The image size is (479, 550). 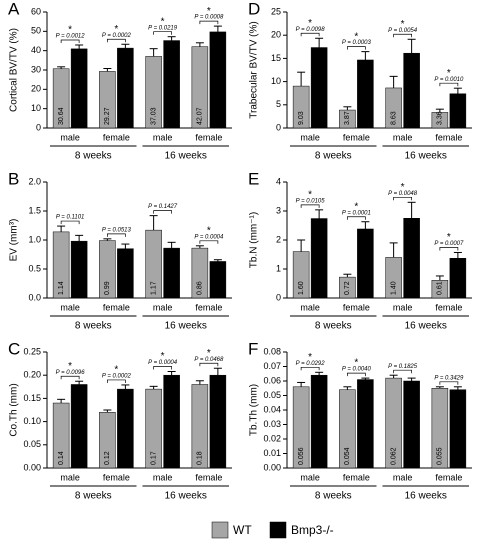 What do you see at coordinates (440, 118) in the screenshot?
I see `value-label: 3.36` at bounding box center [440, 118].